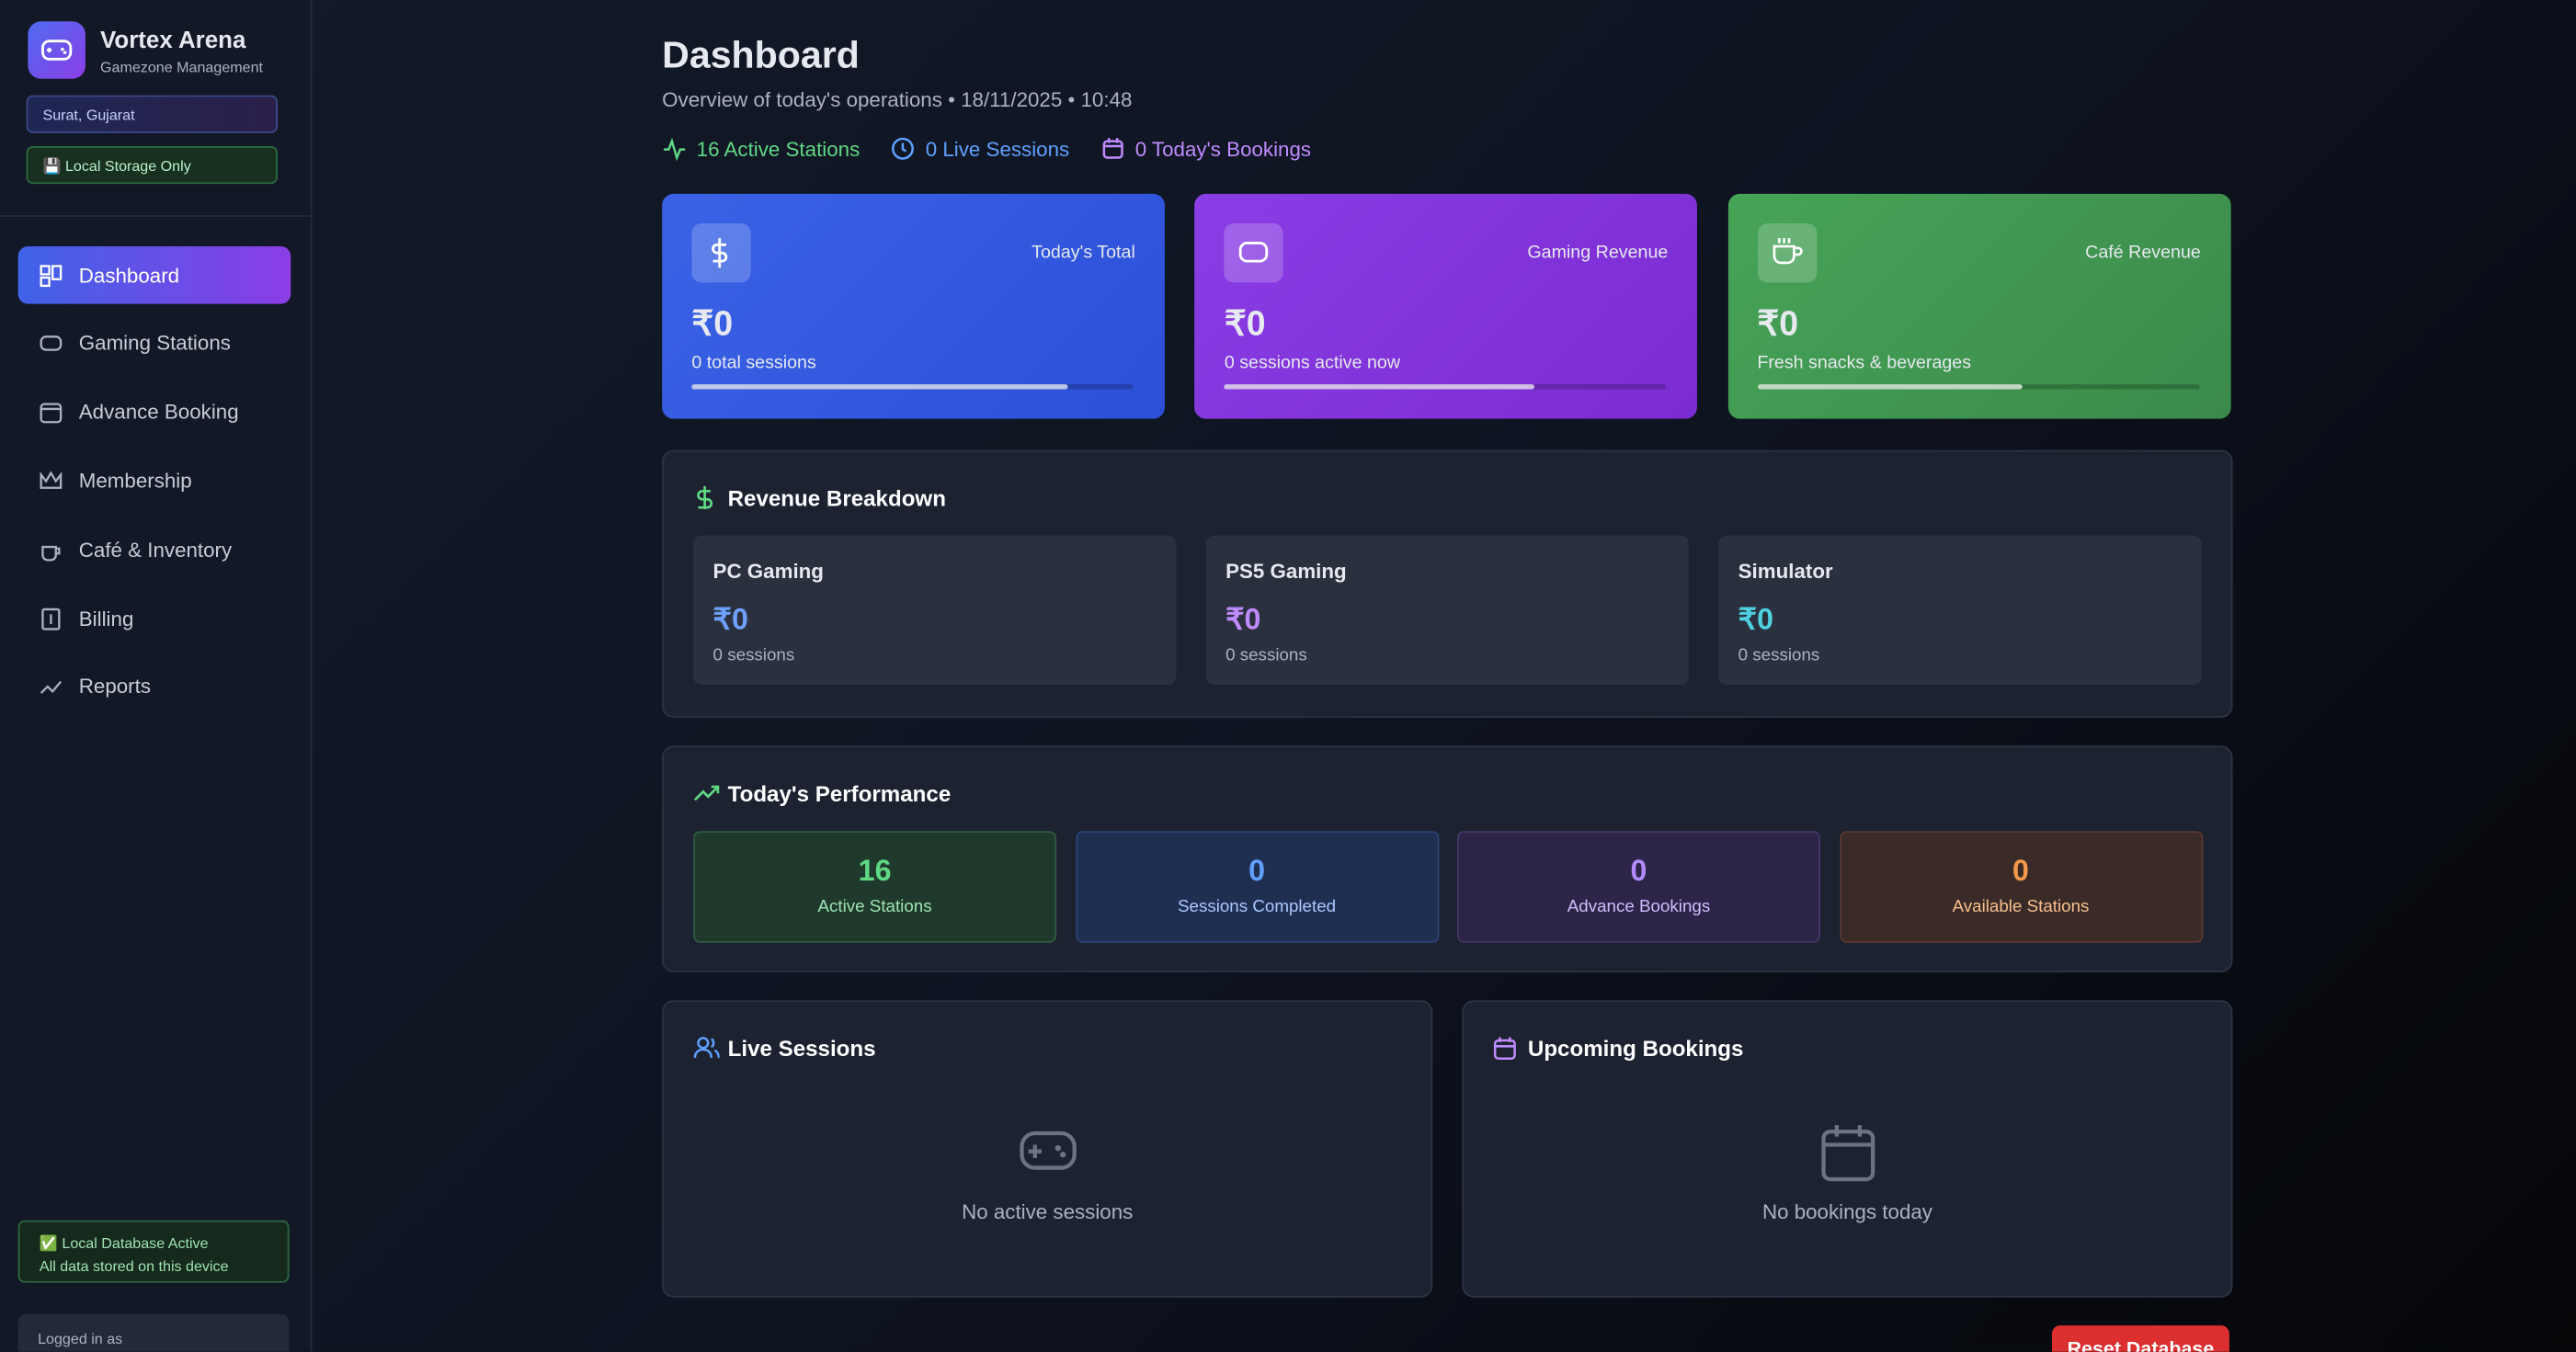 The width and height of the screenshot is (2576, 1352). What do you see at coordinates (997, 149) in the screenshot?
I see `badge-text: 0 Live Sessions` at bounding box center [997, 149].